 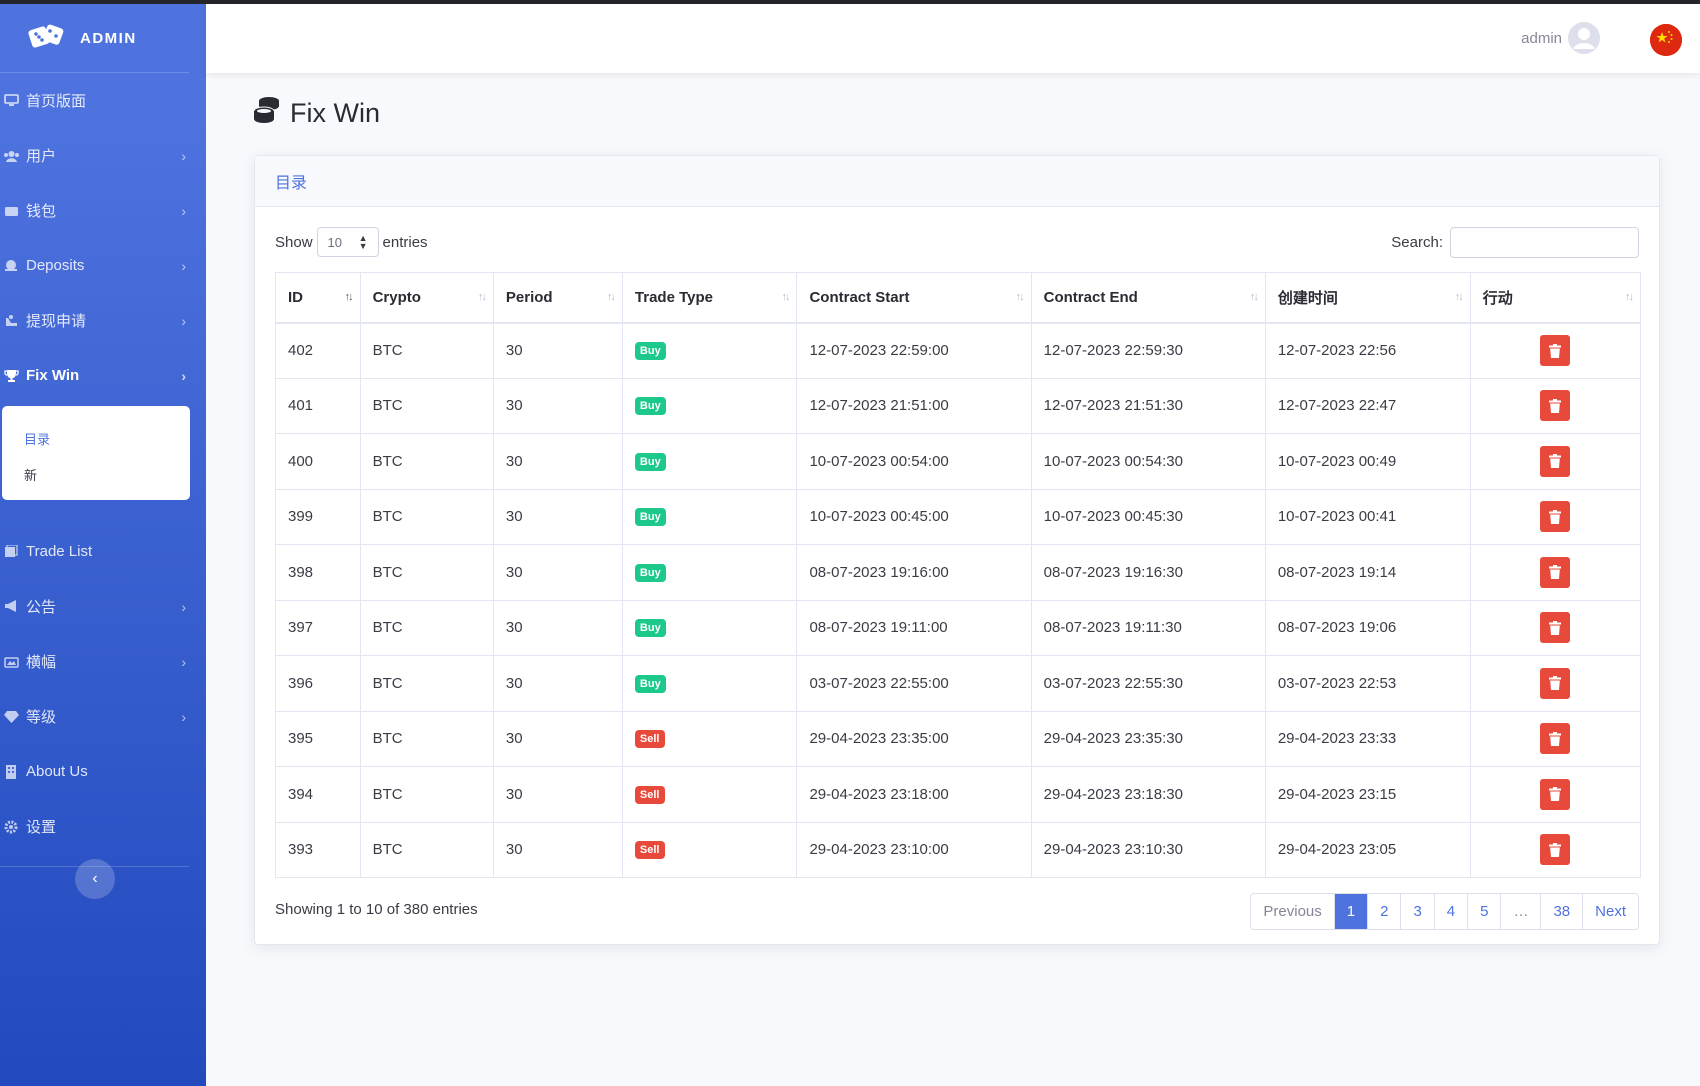 I want to click on page-title-text: Fix Win, so click(x=335, y=113).